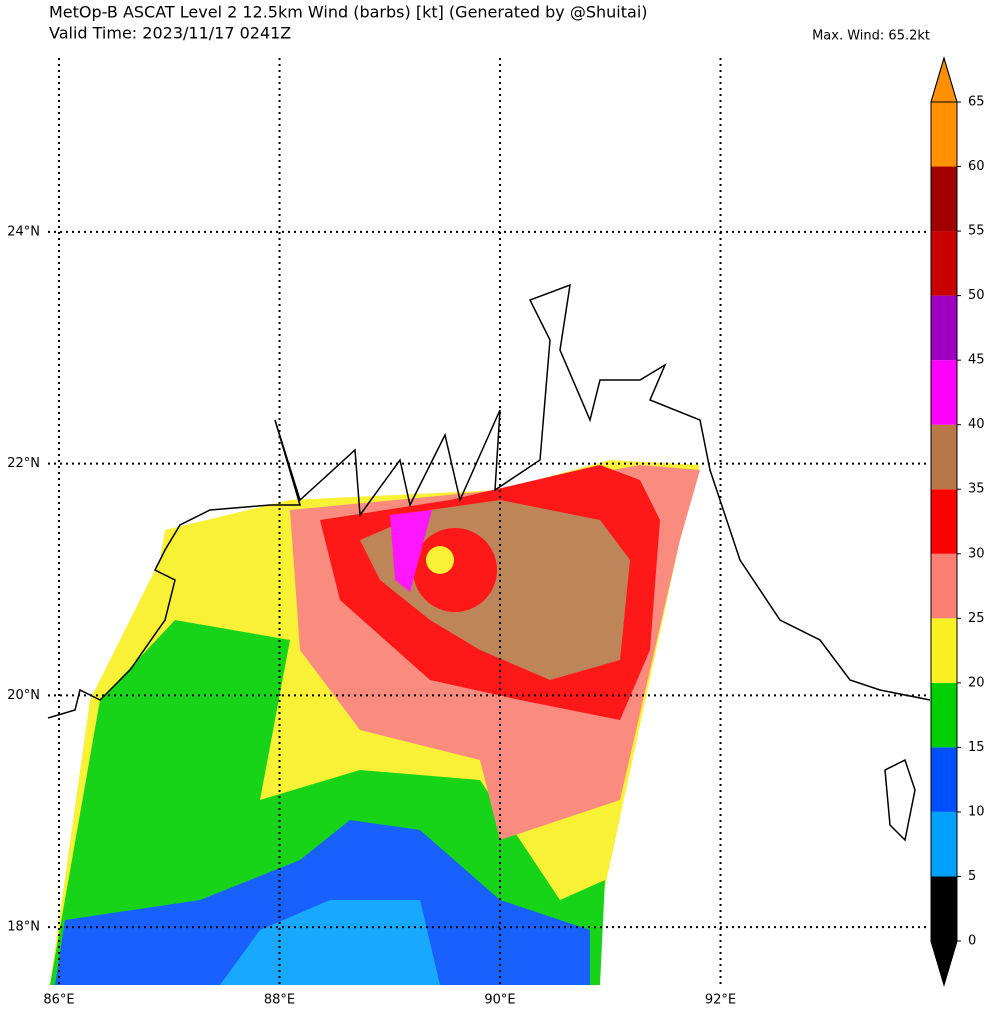 The image size is (990, 1011). Describe the element at coordinates (23, 463) in the screenshot. I see `y-tick-label: 22°N` at that location.